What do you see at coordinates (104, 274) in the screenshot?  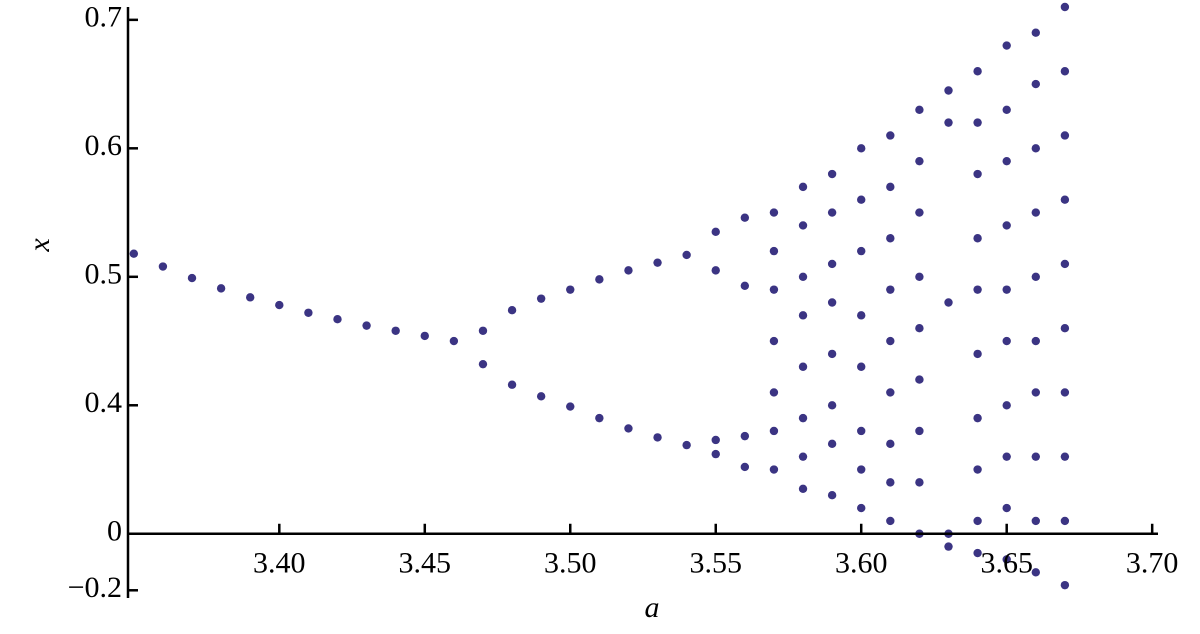 I see `y-tick-label: 0.5` at bounding box center [104, 274].